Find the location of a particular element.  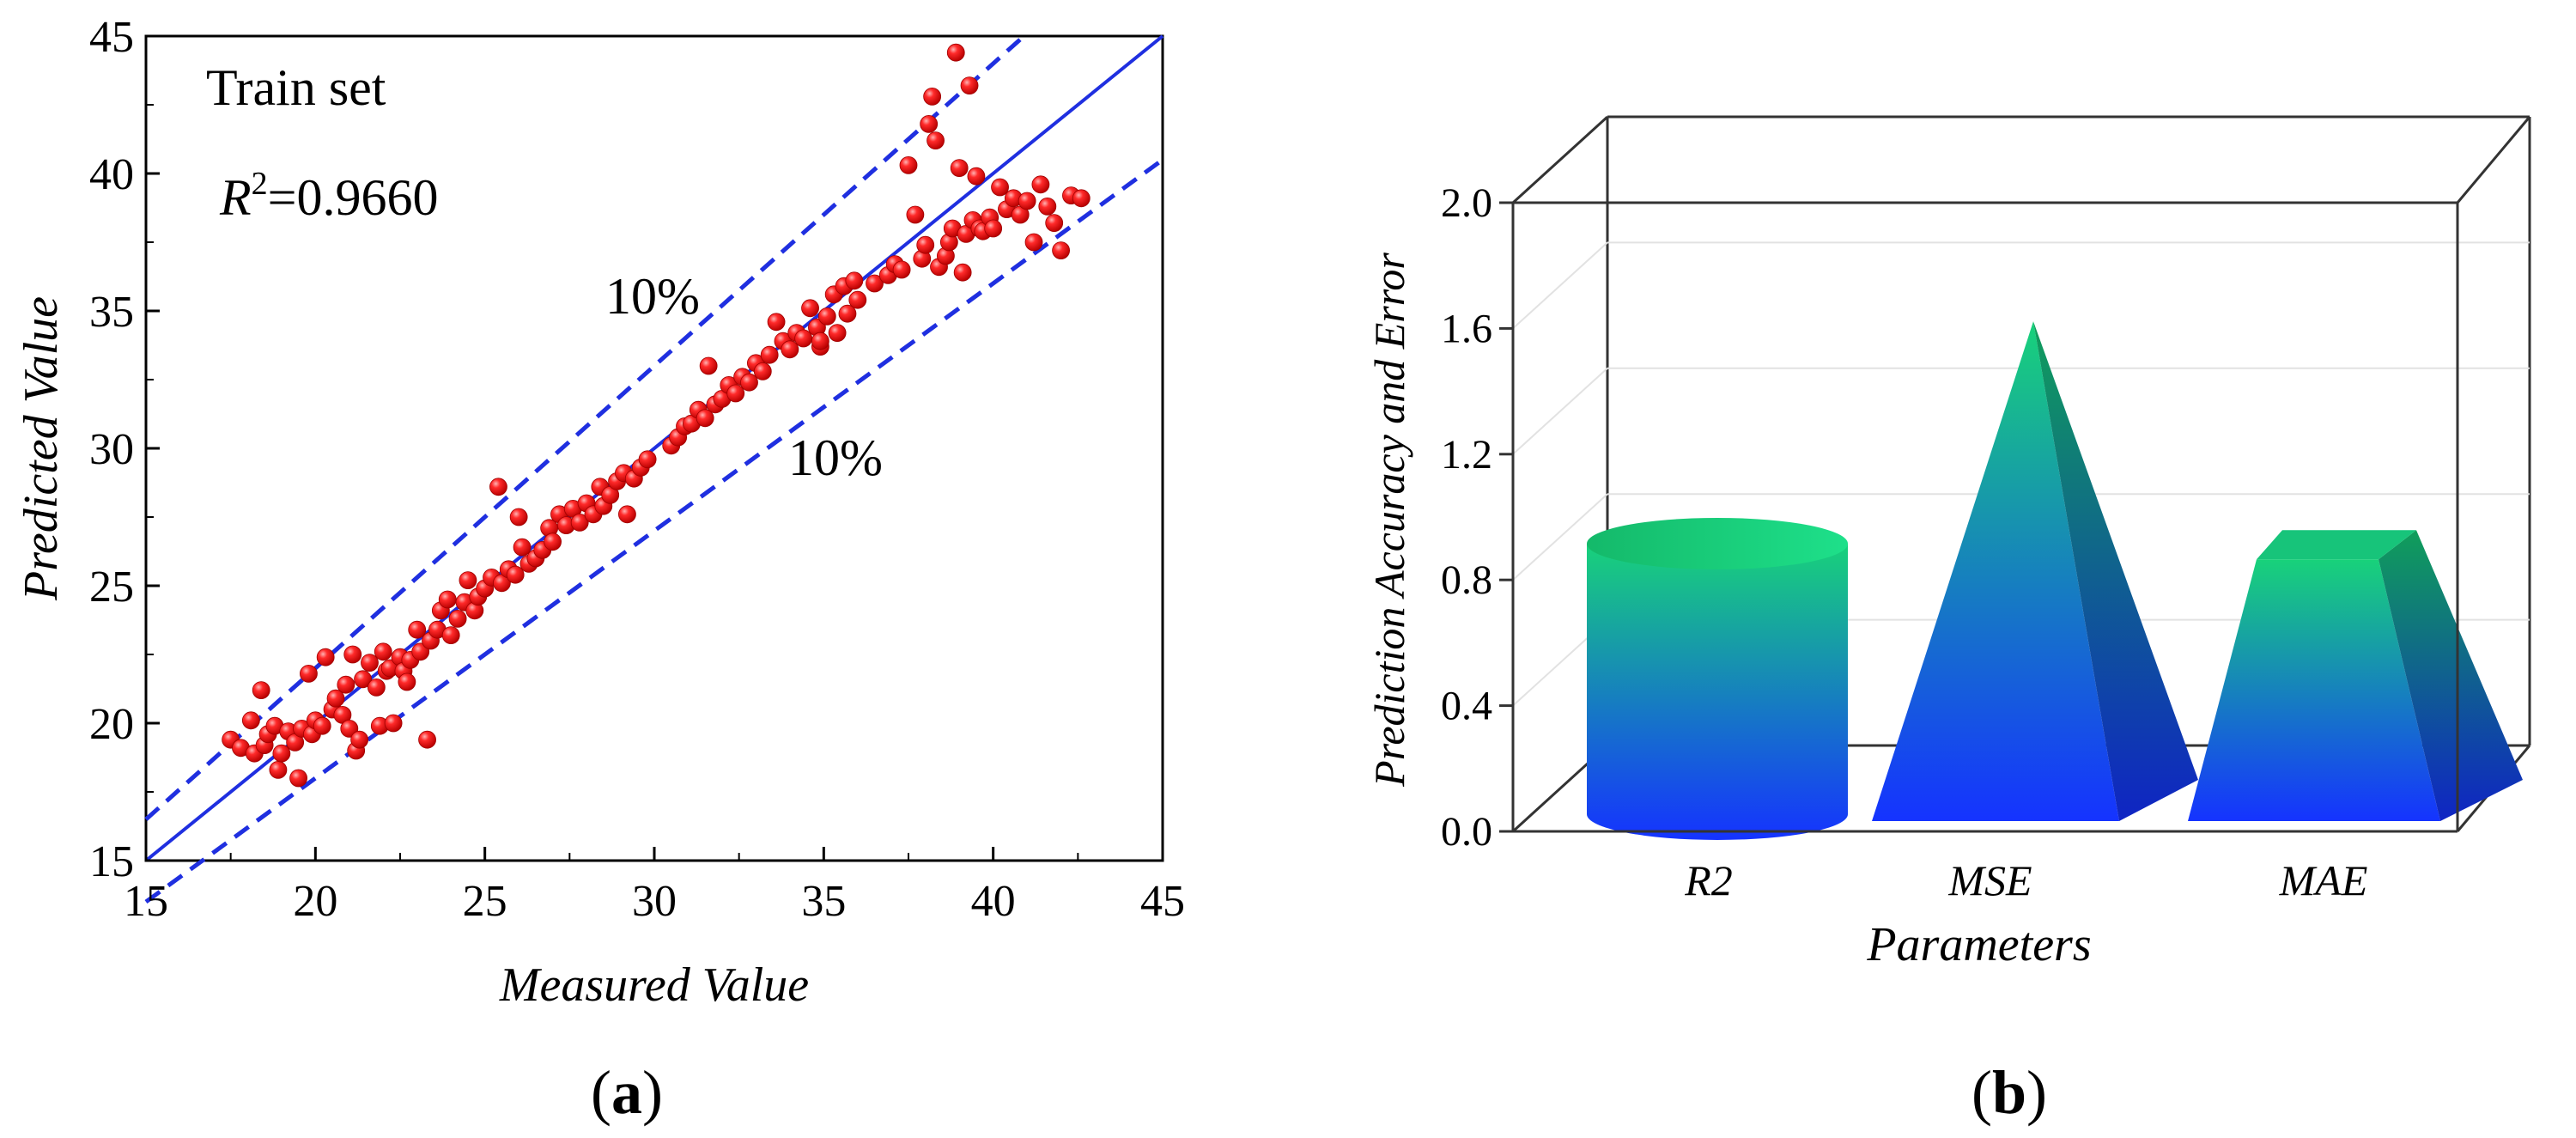

y-axis-label: Predicted Value is located at coordinates (41, 448).